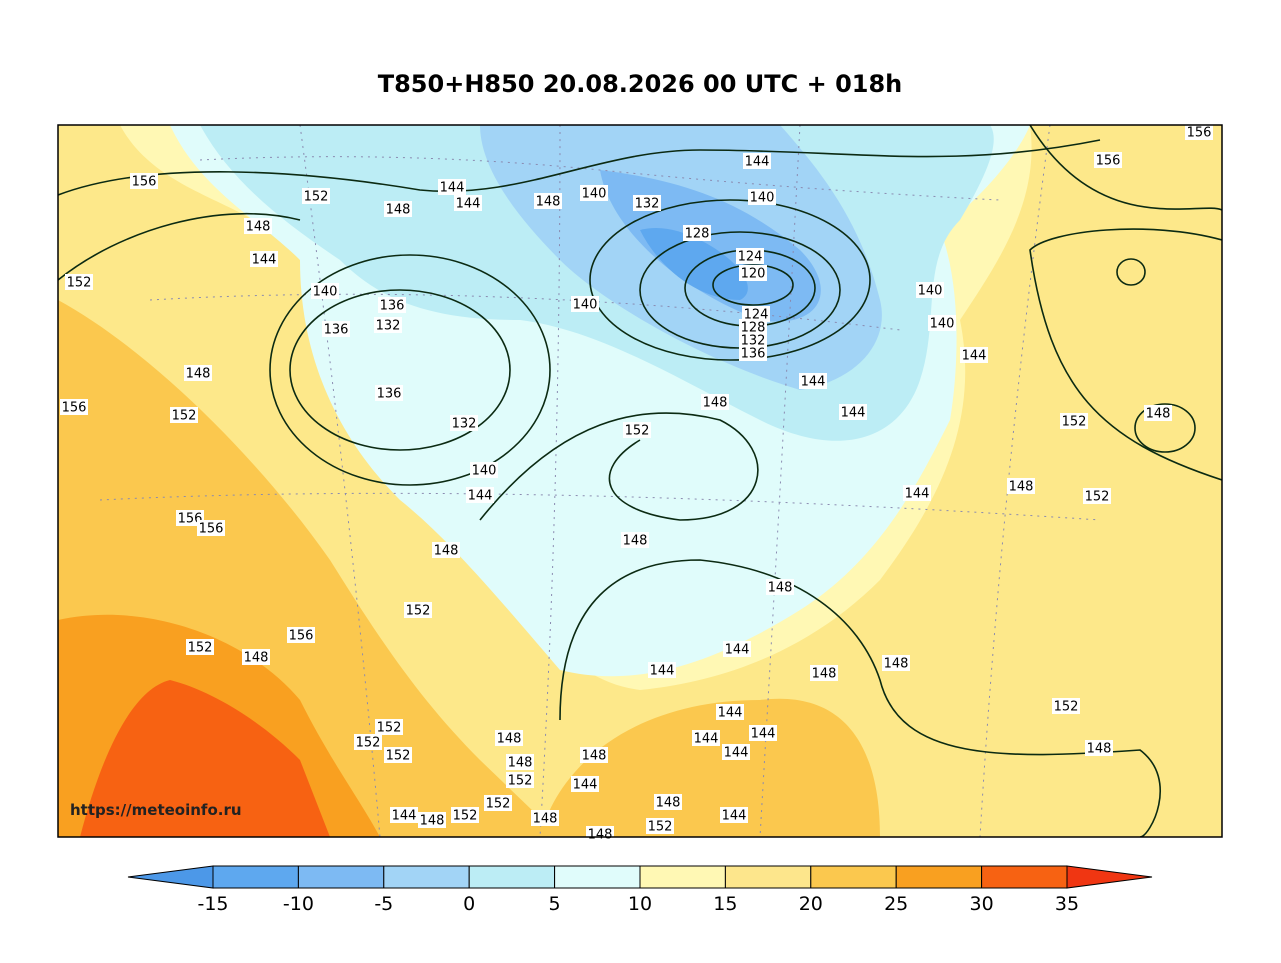  What do you see at coordinates (982, 904) in the screenshot?
I see `colorbar-tick-label: 30` at bounding box center [982, 904].